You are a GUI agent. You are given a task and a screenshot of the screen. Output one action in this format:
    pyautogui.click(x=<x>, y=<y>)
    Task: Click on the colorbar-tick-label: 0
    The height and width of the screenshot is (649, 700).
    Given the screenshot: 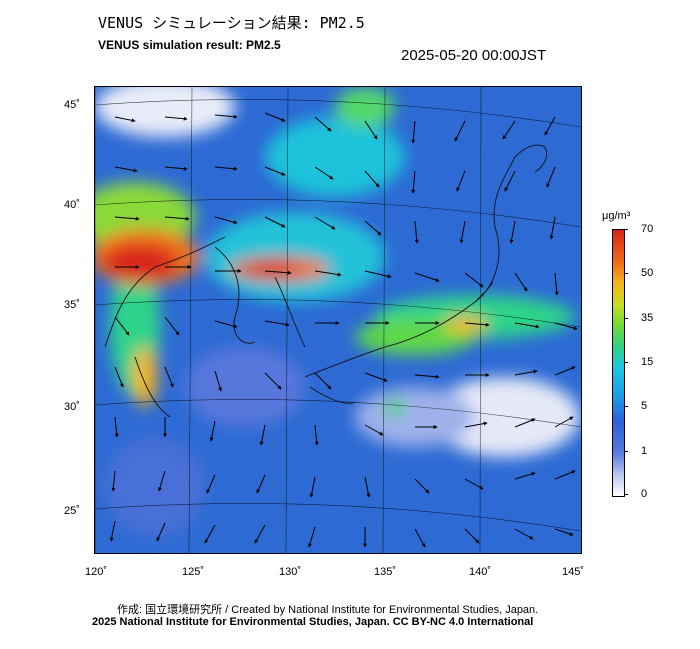 What is the action you would take?
    pyautogui.click(x=644, y=494)
    